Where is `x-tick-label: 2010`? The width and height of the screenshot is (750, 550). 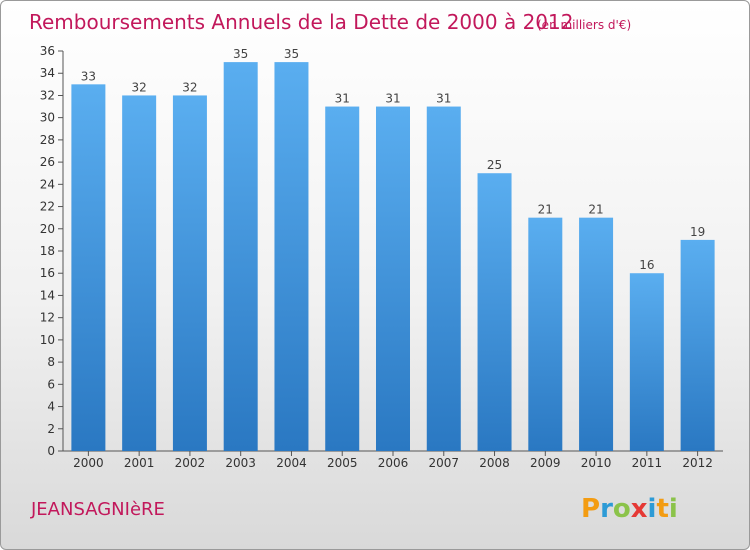 x-tick-label: 2010 is located at coordinates (596, 463).